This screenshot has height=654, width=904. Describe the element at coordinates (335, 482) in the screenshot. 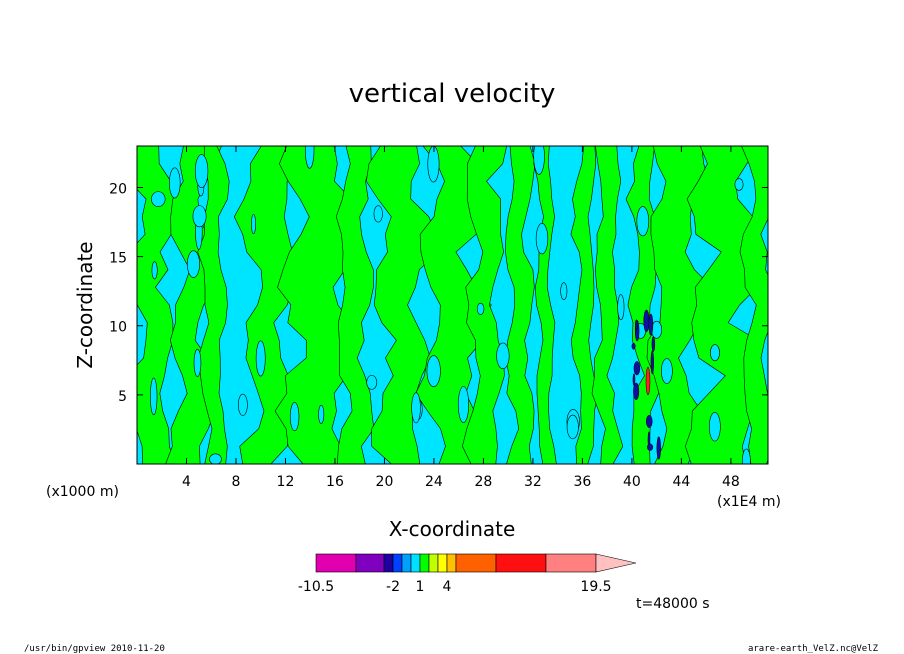

I see `x-tick-label: 16` at that location.